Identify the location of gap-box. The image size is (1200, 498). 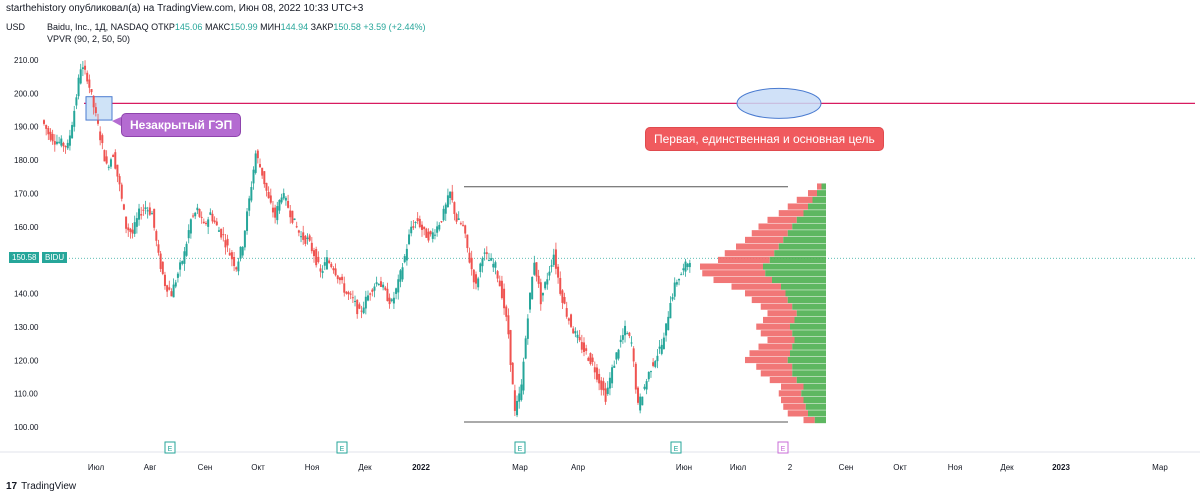
(99, 108).